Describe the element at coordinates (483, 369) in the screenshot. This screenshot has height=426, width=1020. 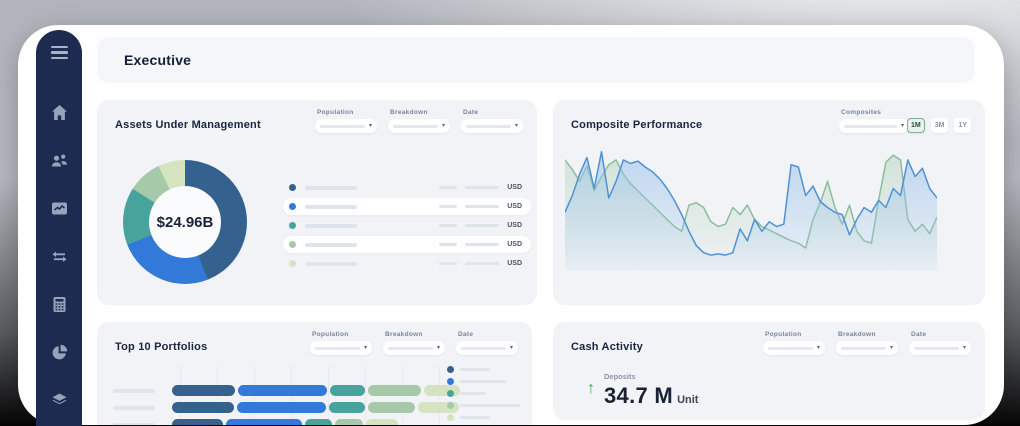
I see `legend-item` at that location.